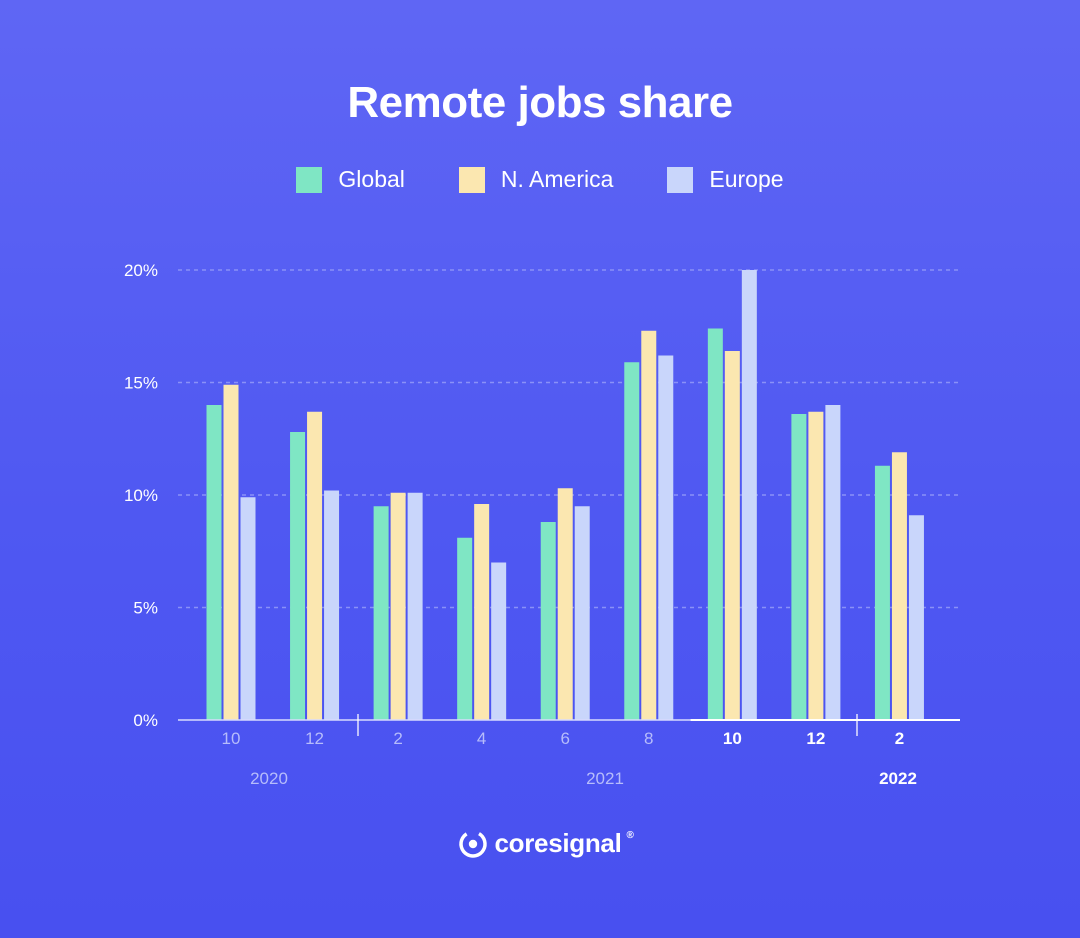 The width and height of the screenshot is (1080, 938). Describe the element at coordinates (481, 738) in the screenshot. I see `x-tick-label: 4` at that location.